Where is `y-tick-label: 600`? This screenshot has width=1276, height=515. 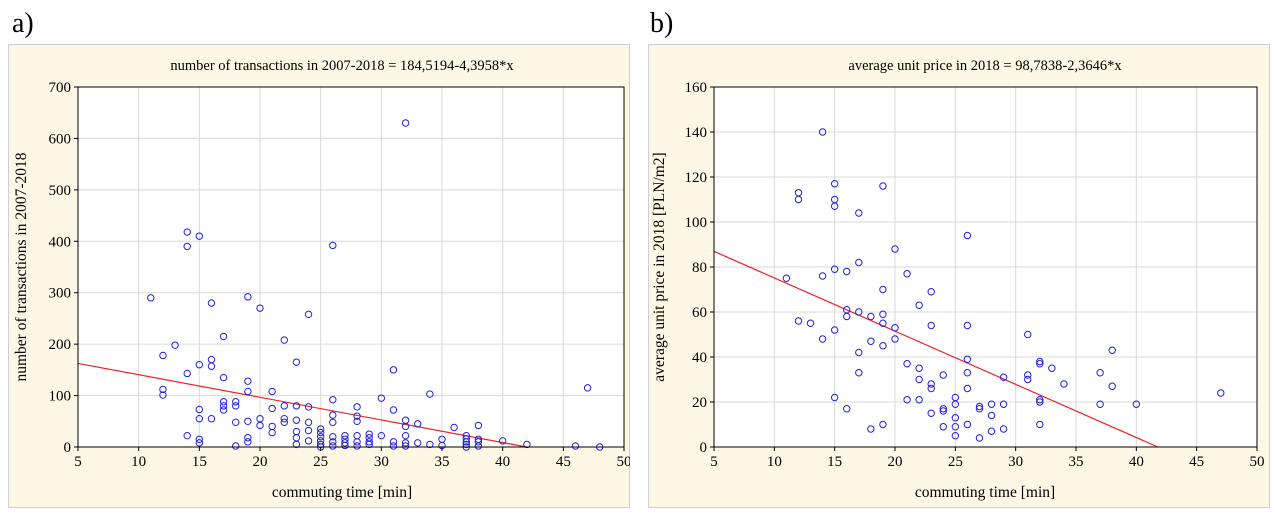 y-tick-label: 600 is located at coordinates (60, 139).